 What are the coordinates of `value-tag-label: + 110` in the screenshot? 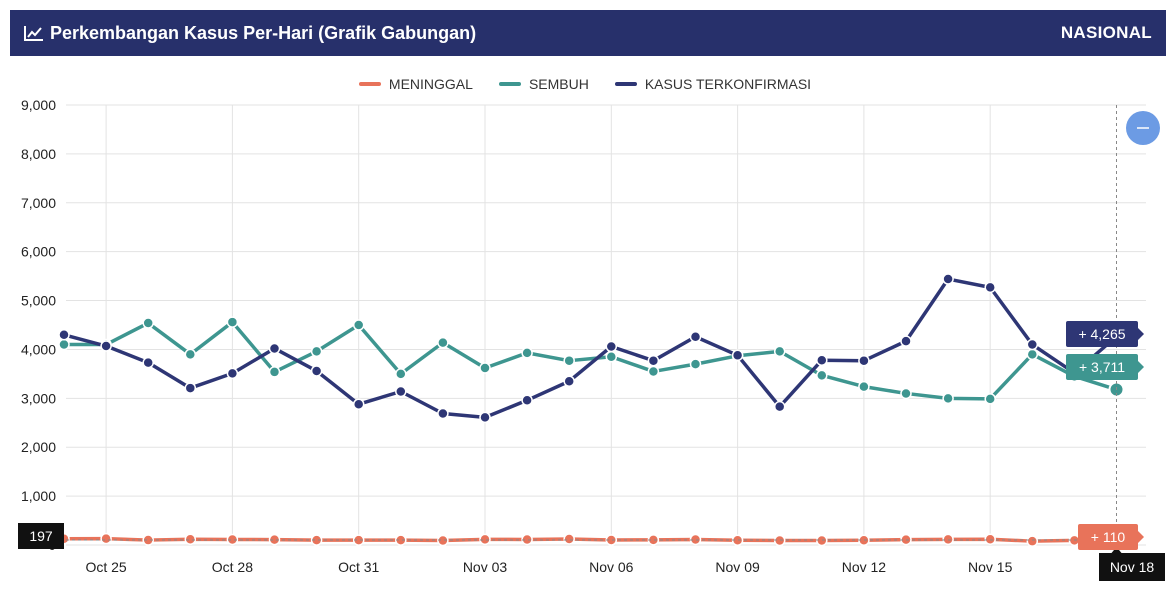 It's located at (1108, 537).